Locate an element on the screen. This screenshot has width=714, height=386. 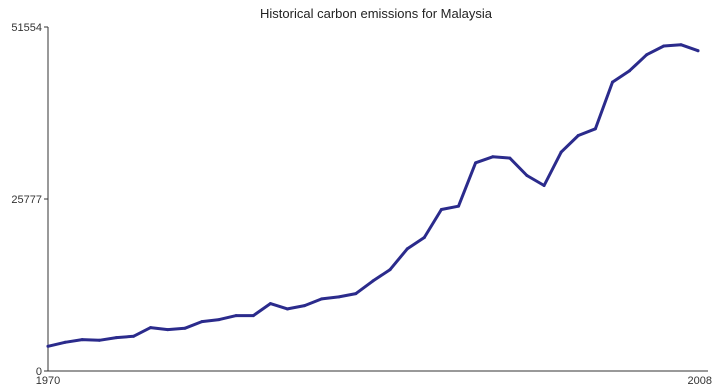
y-tick-labels: 0 25777 51554 is located at coordinates (29, 200).